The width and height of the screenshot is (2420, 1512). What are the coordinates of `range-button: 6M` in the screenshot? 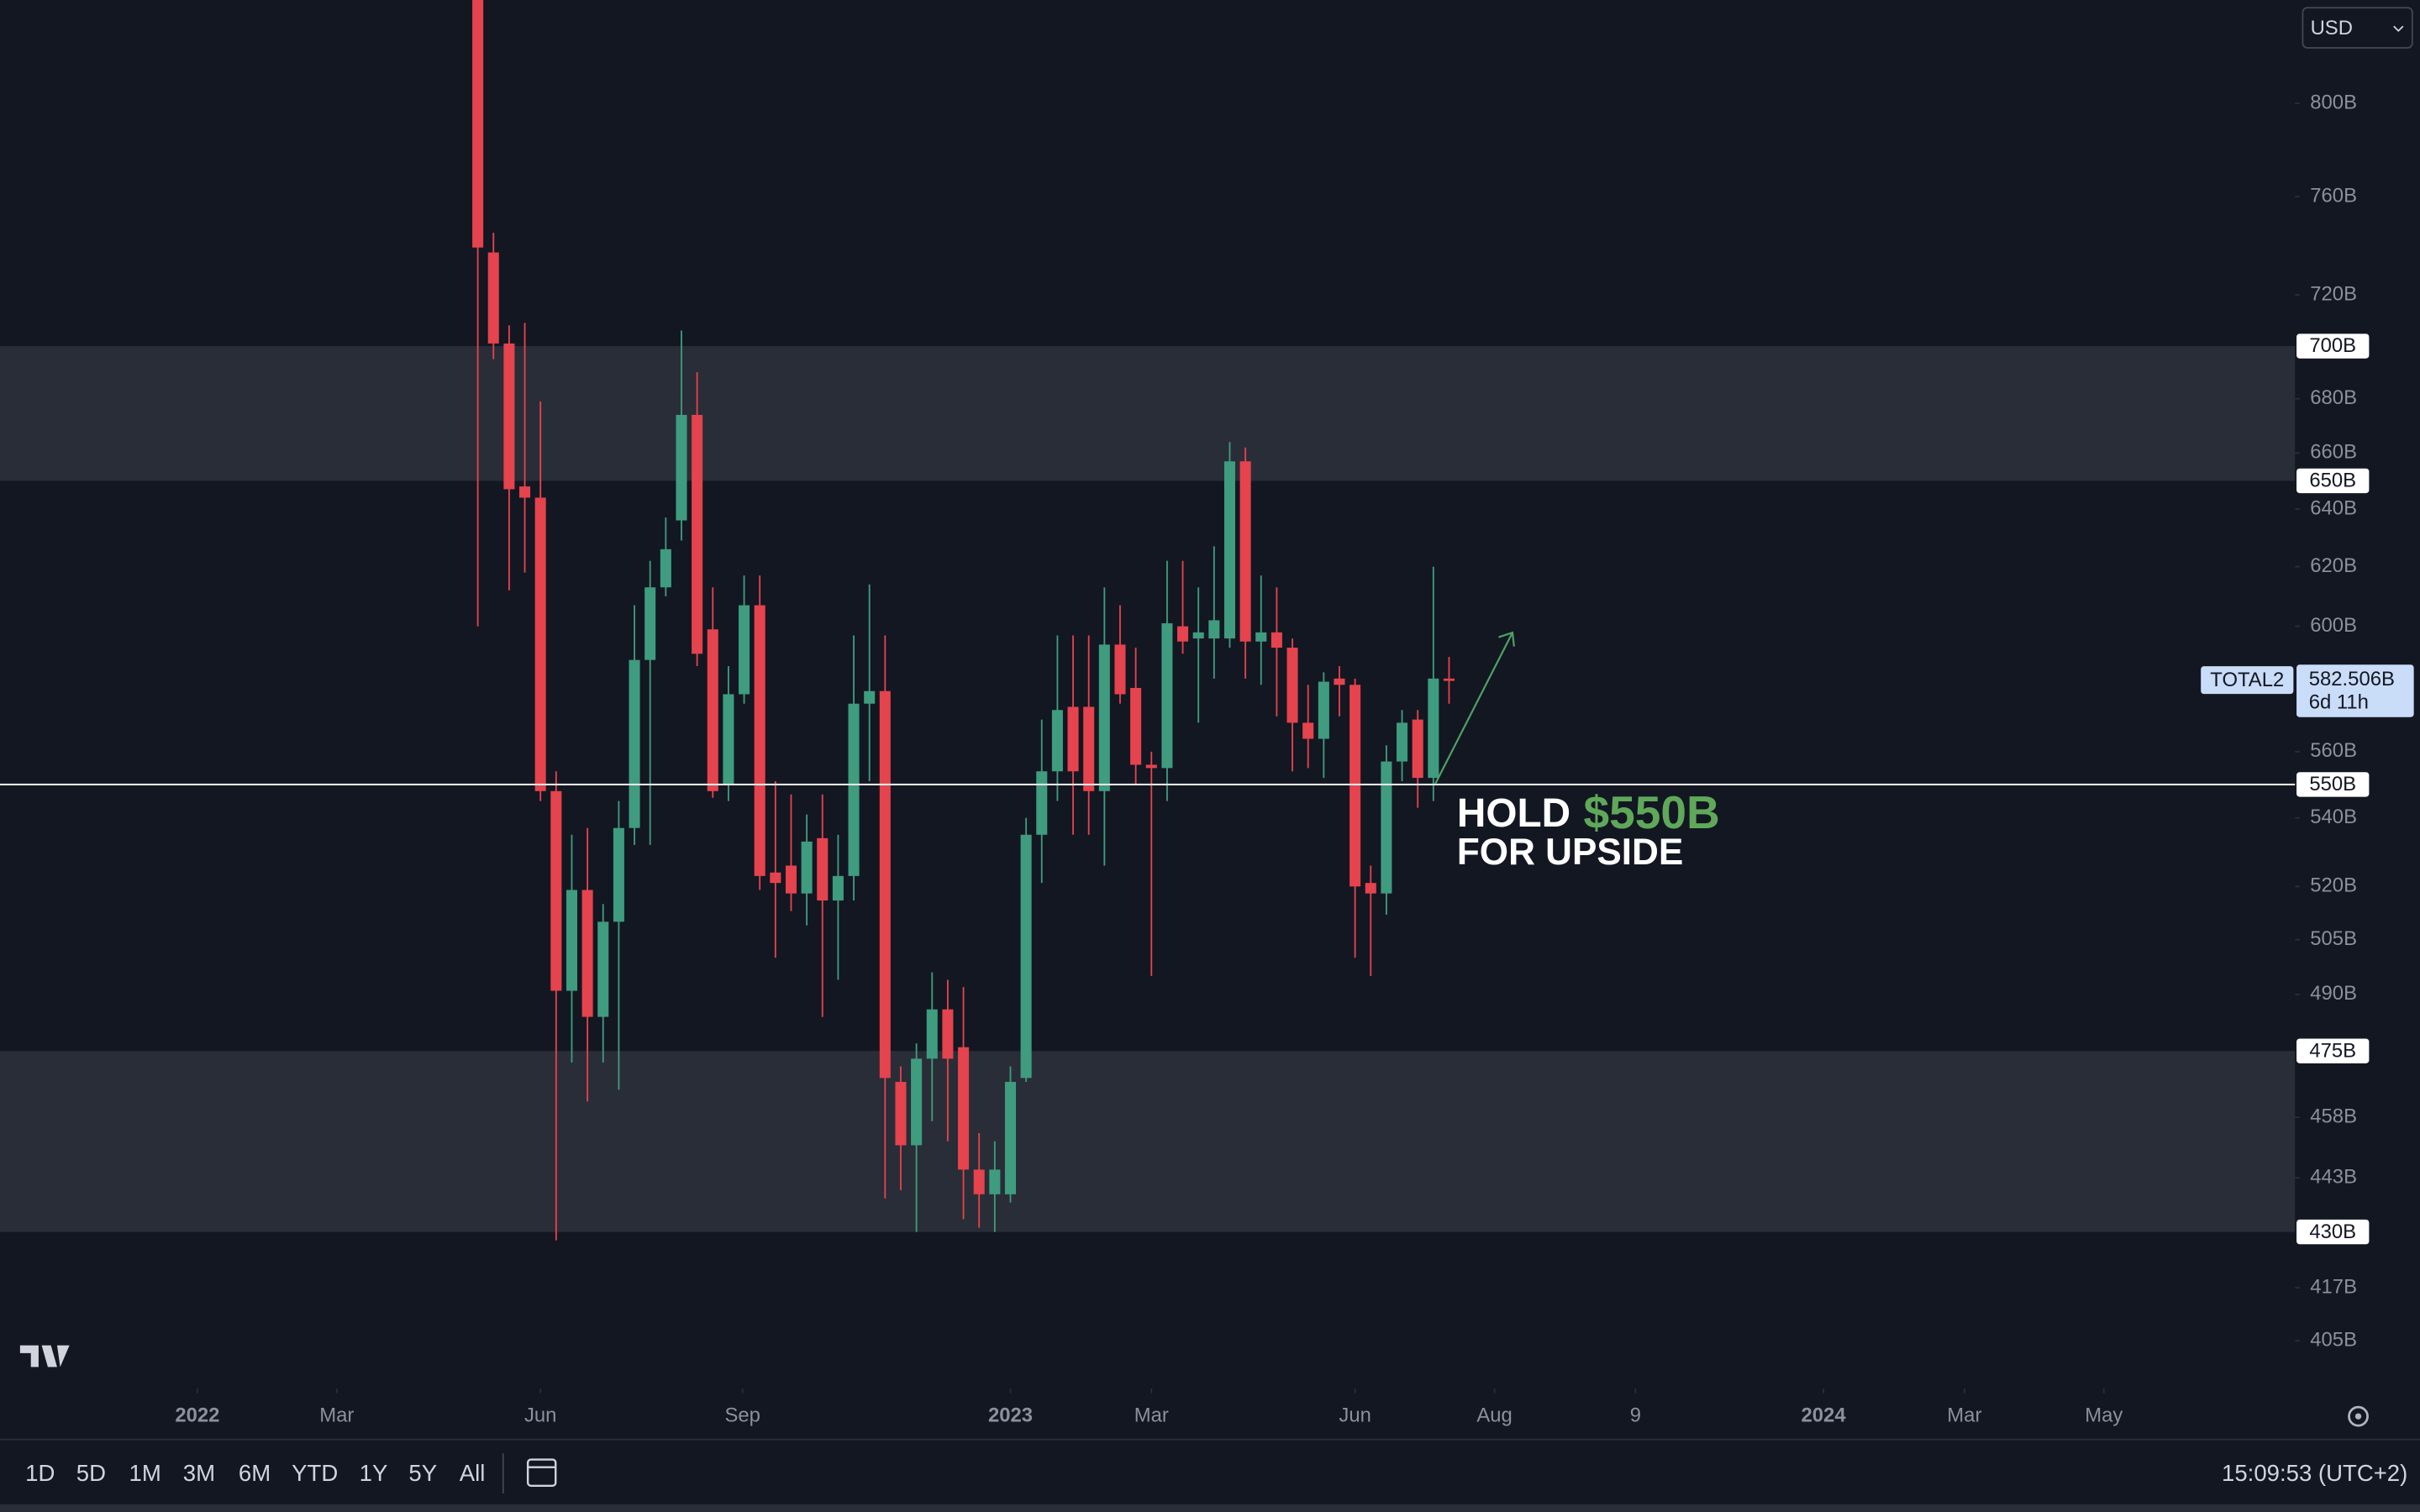 It's located at (255, 1473).